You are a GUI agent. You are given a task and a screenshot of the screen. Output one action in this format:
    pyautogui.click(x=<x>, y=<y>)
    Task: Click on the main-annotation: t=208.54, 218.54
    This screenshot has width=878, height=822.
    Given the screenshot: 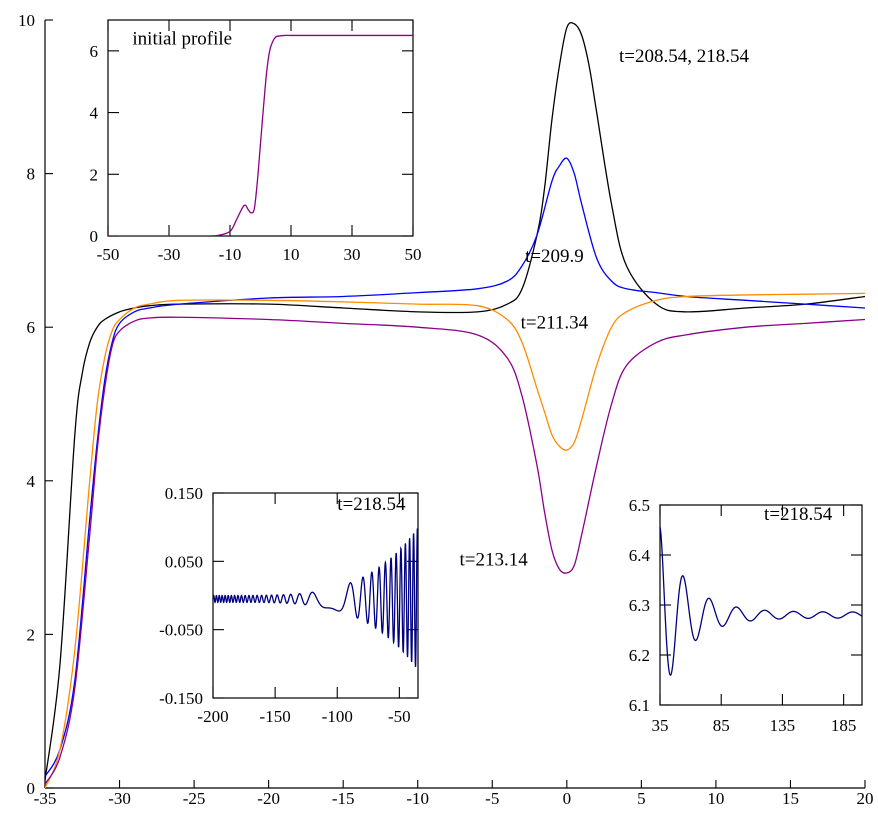 What is the action you would take?
    pyautogui.click(x=684, y=56)
    